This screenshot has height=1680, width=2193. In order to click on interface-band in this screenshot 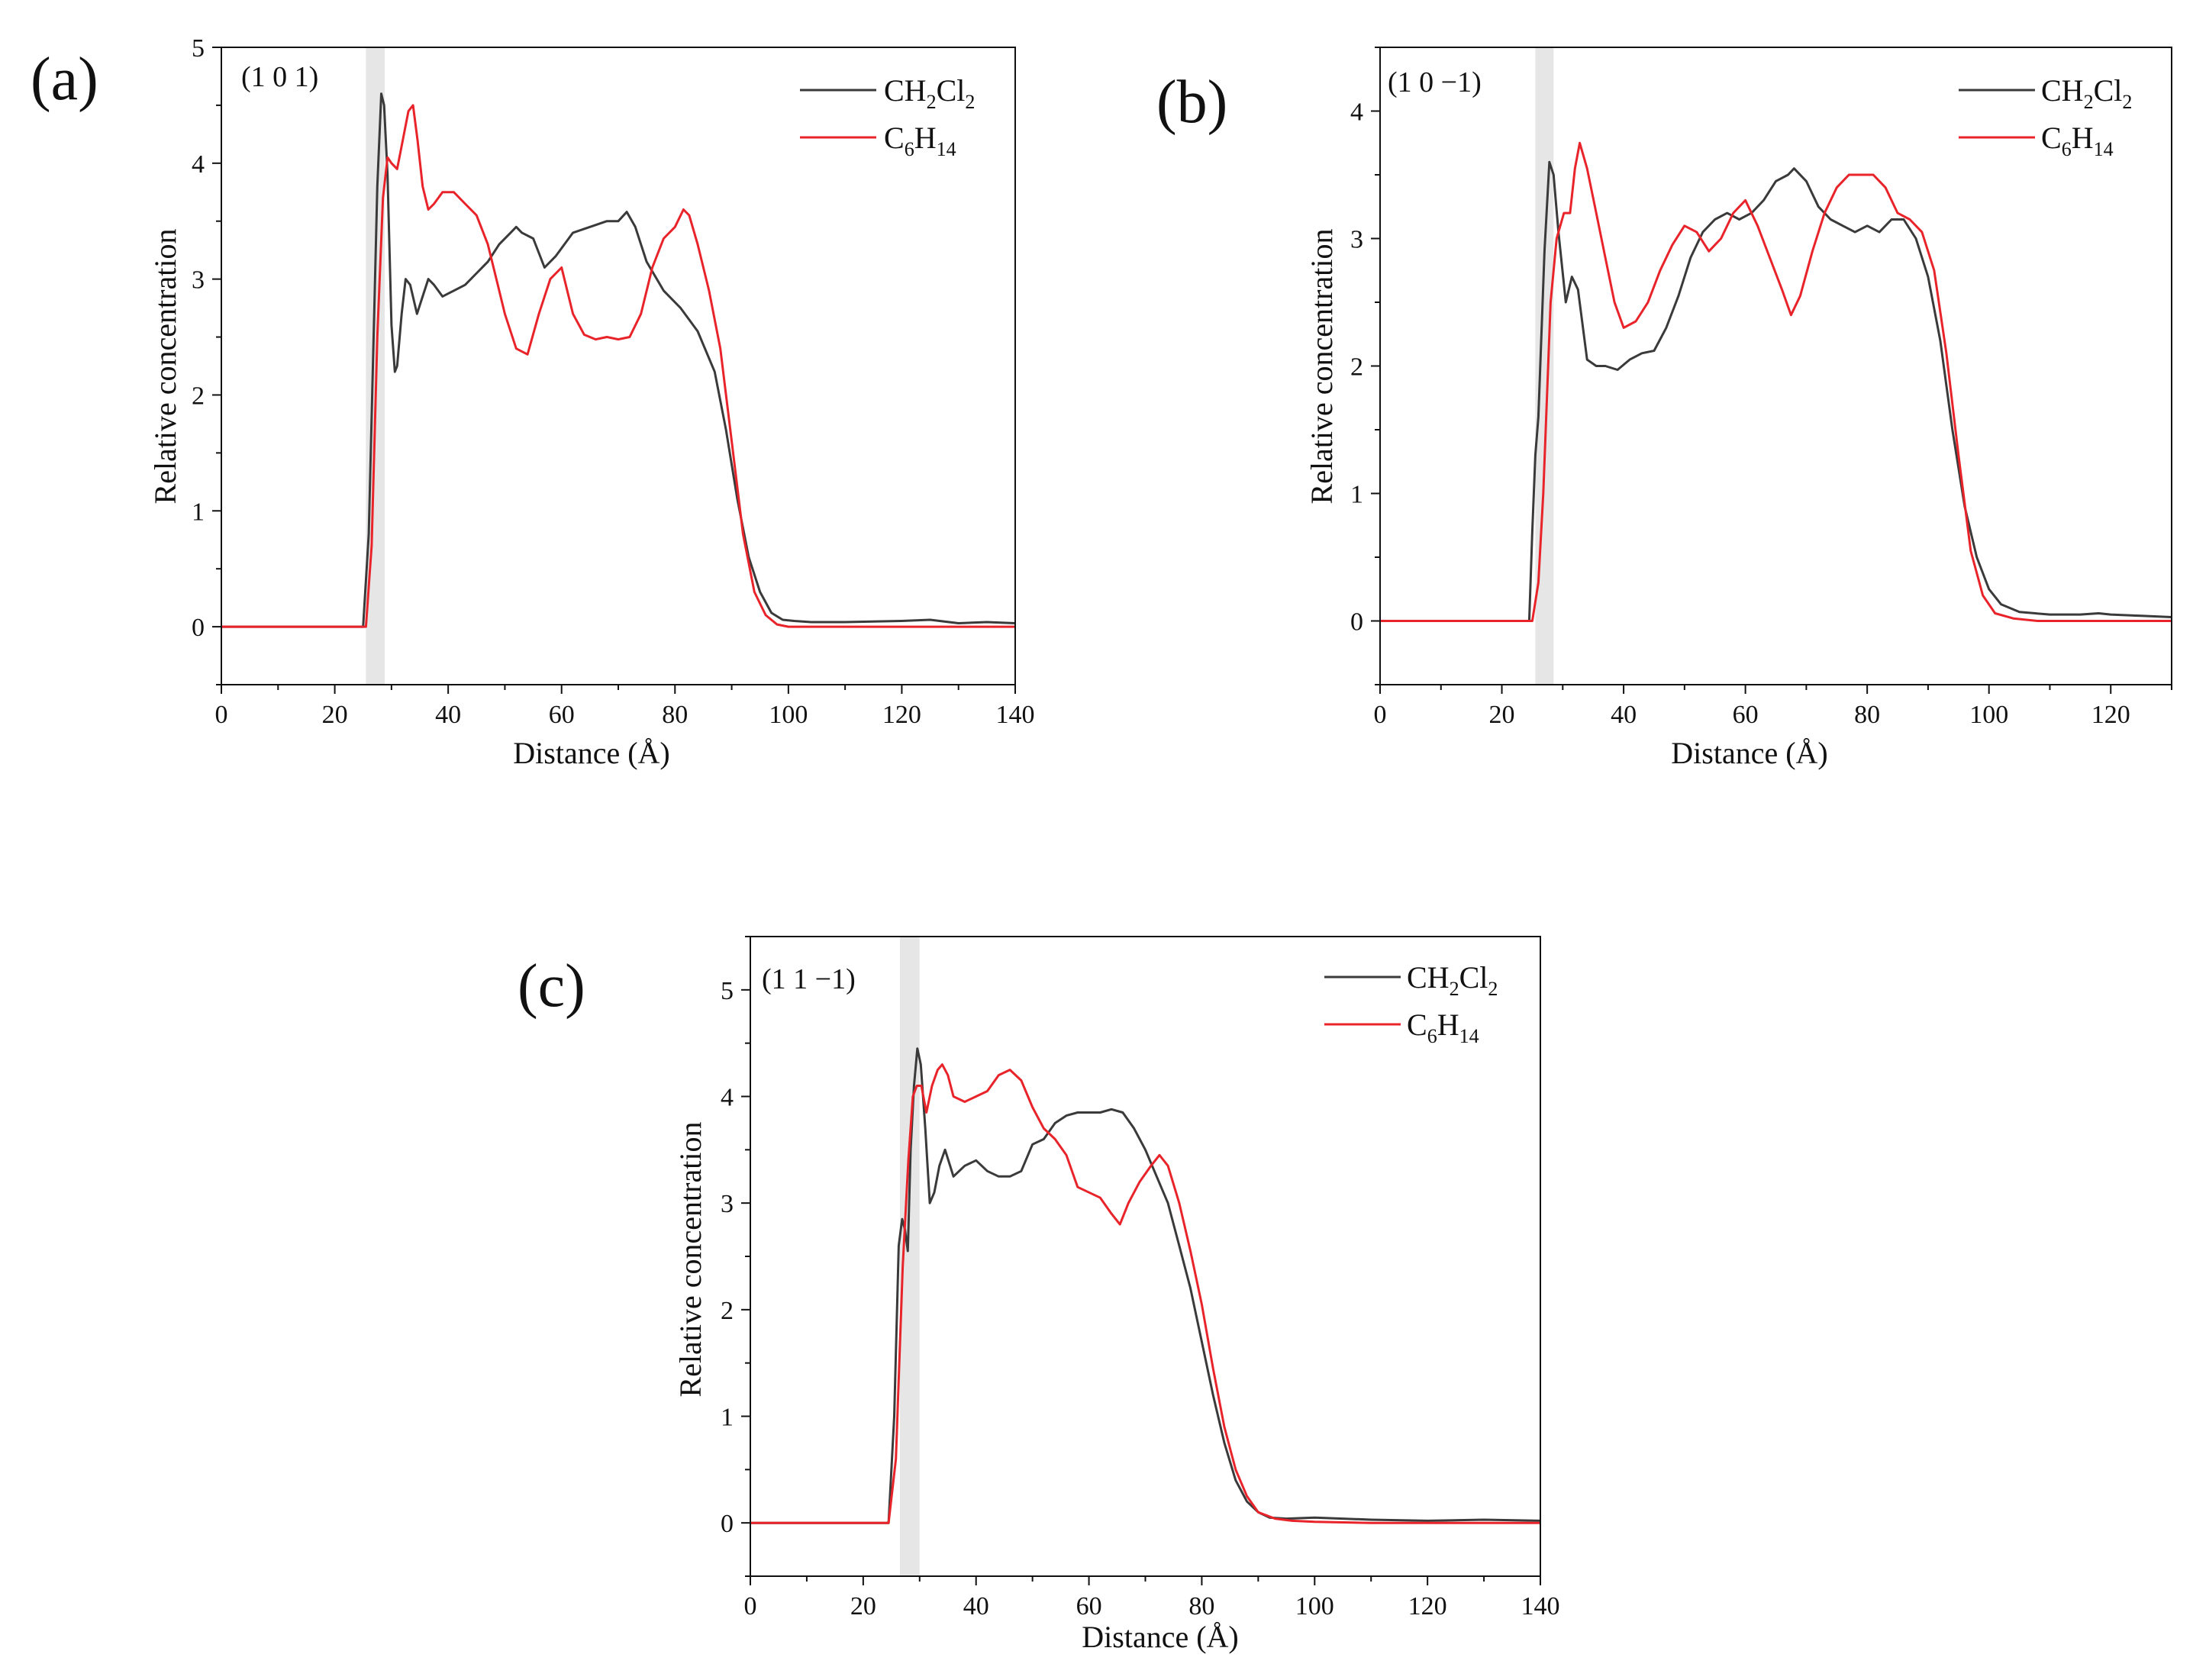, I will do `click(1545, 366)`.